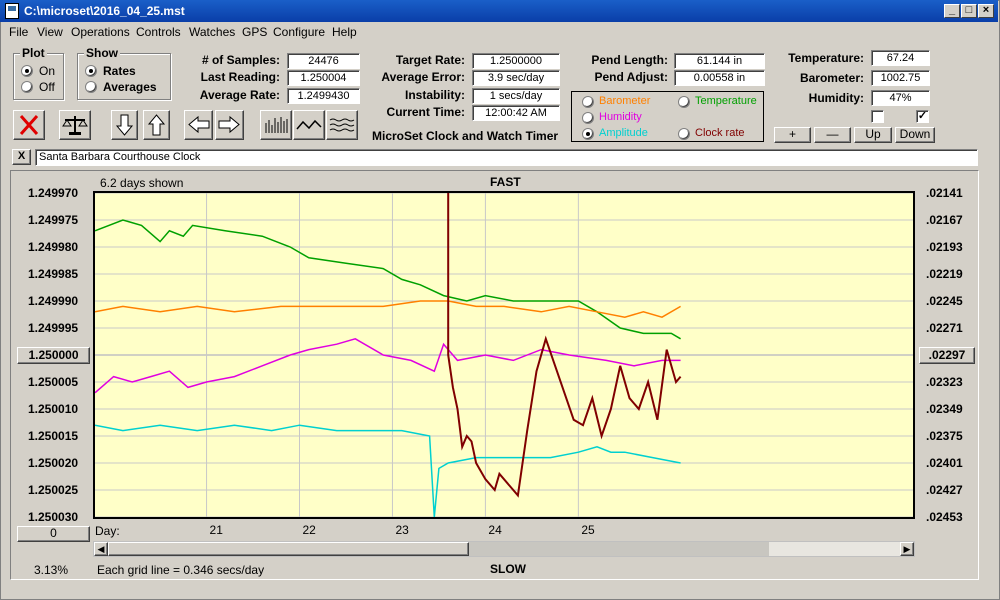 The height and width of the screenshot is (600, 1000). Describe the element at coordinates (239, 95) in the screenshot. I see `average-rate-label: Average Rate:` at that location.